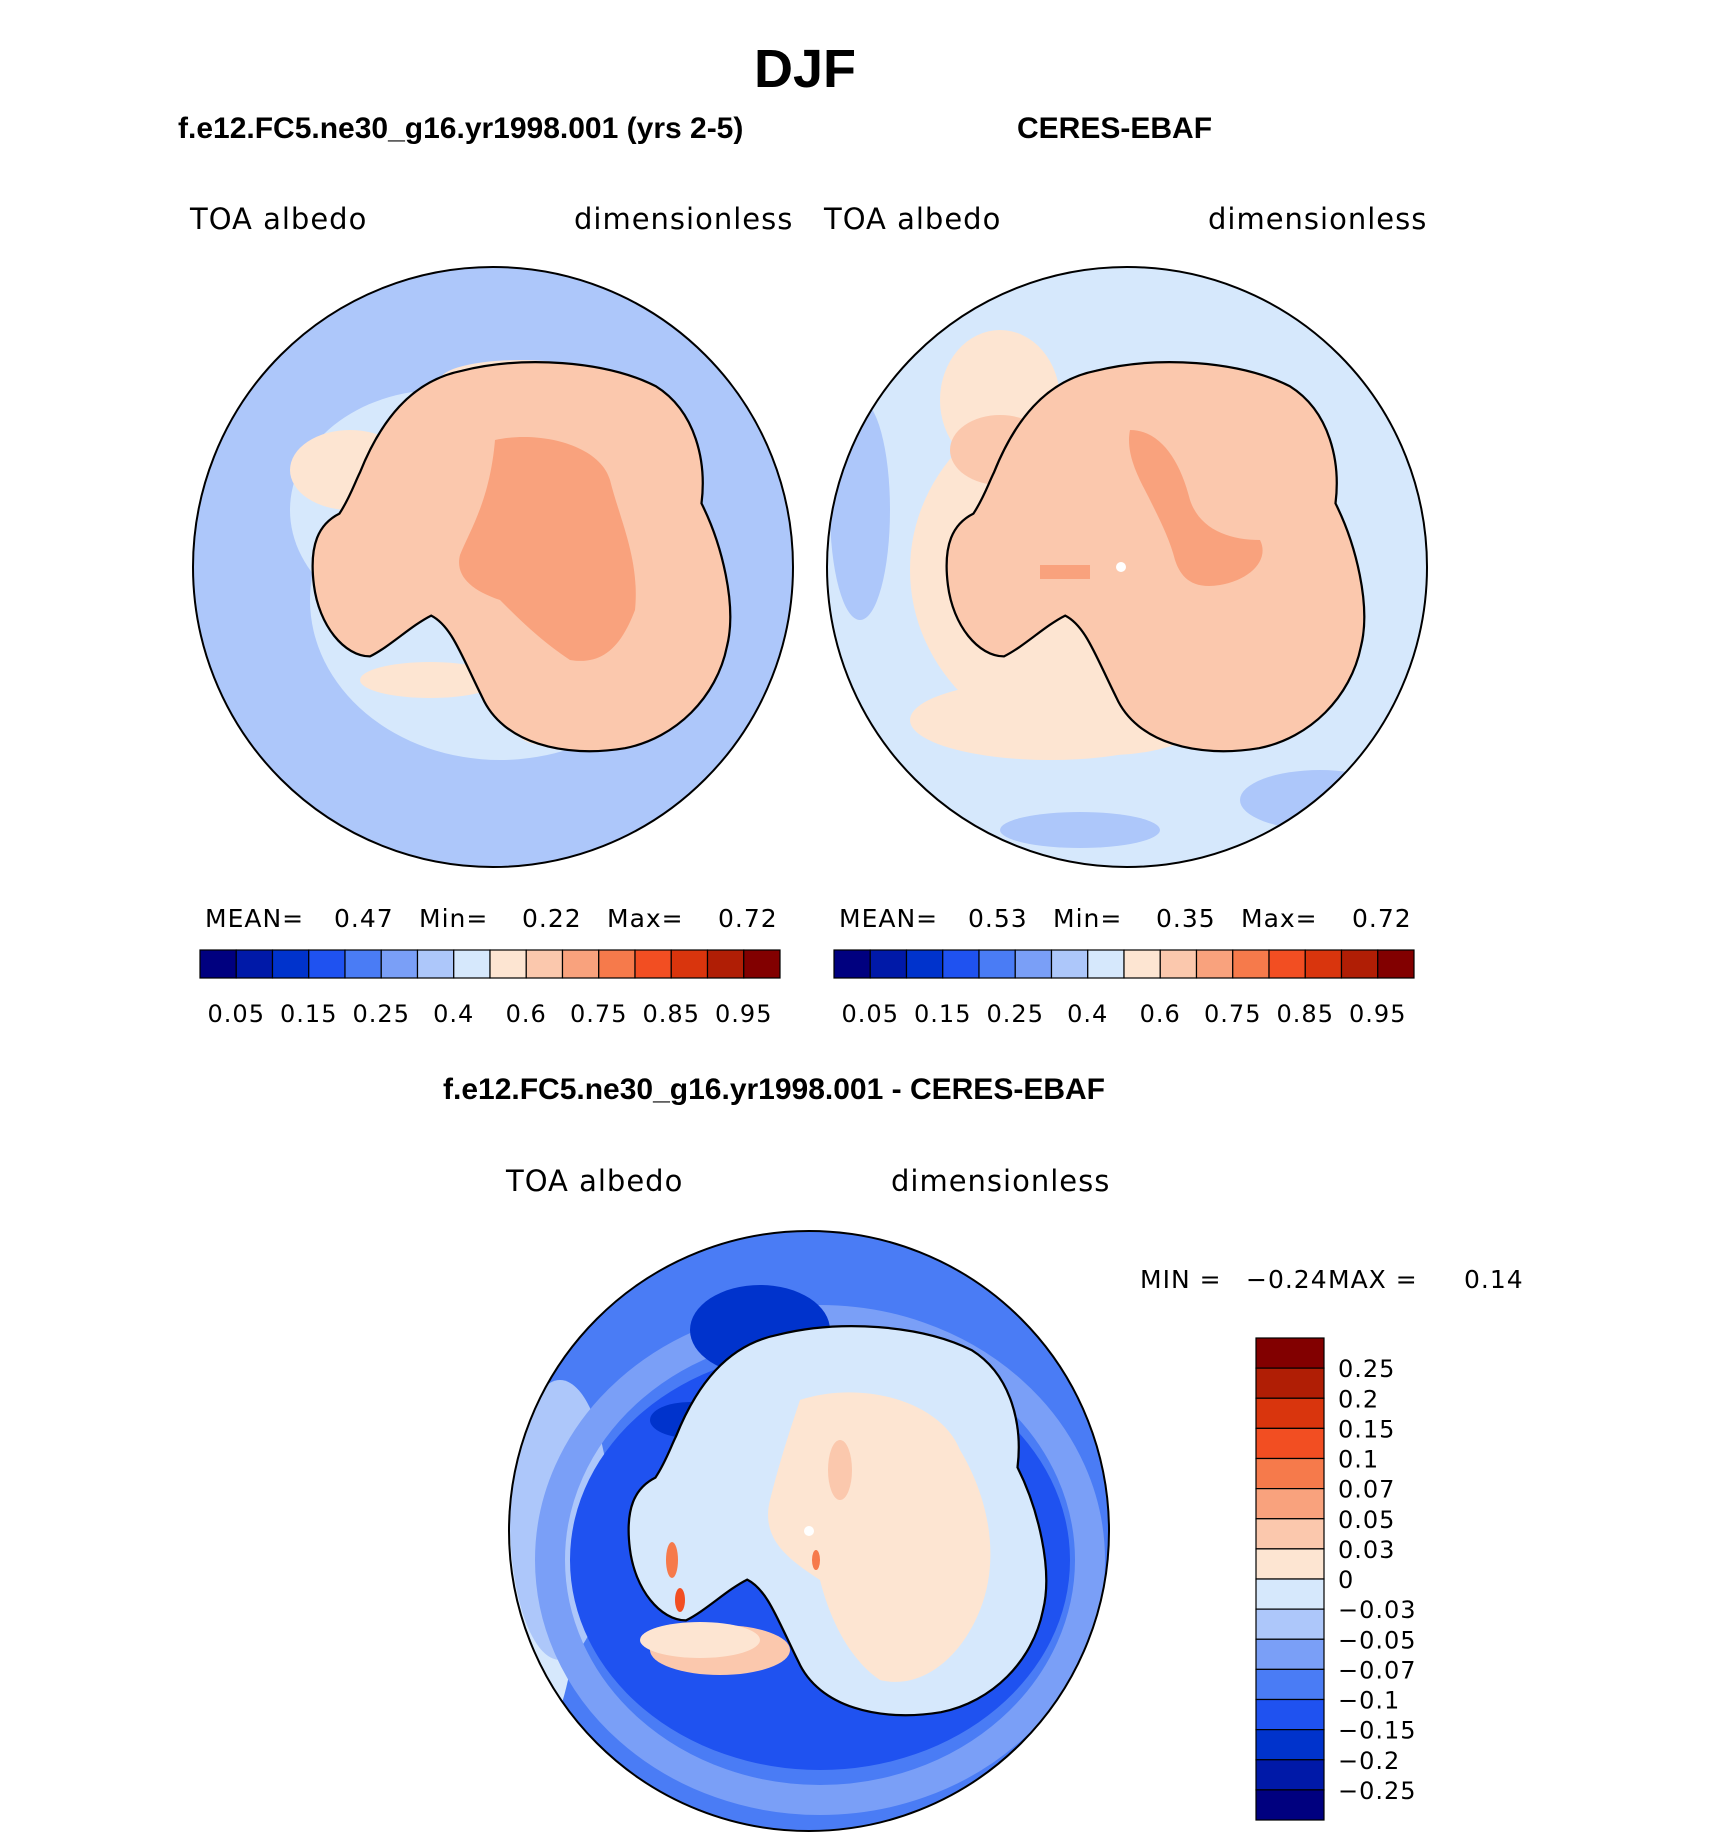  I want to click on panel2-colorbar-tick-label: 0.05, so click(870, 1014).